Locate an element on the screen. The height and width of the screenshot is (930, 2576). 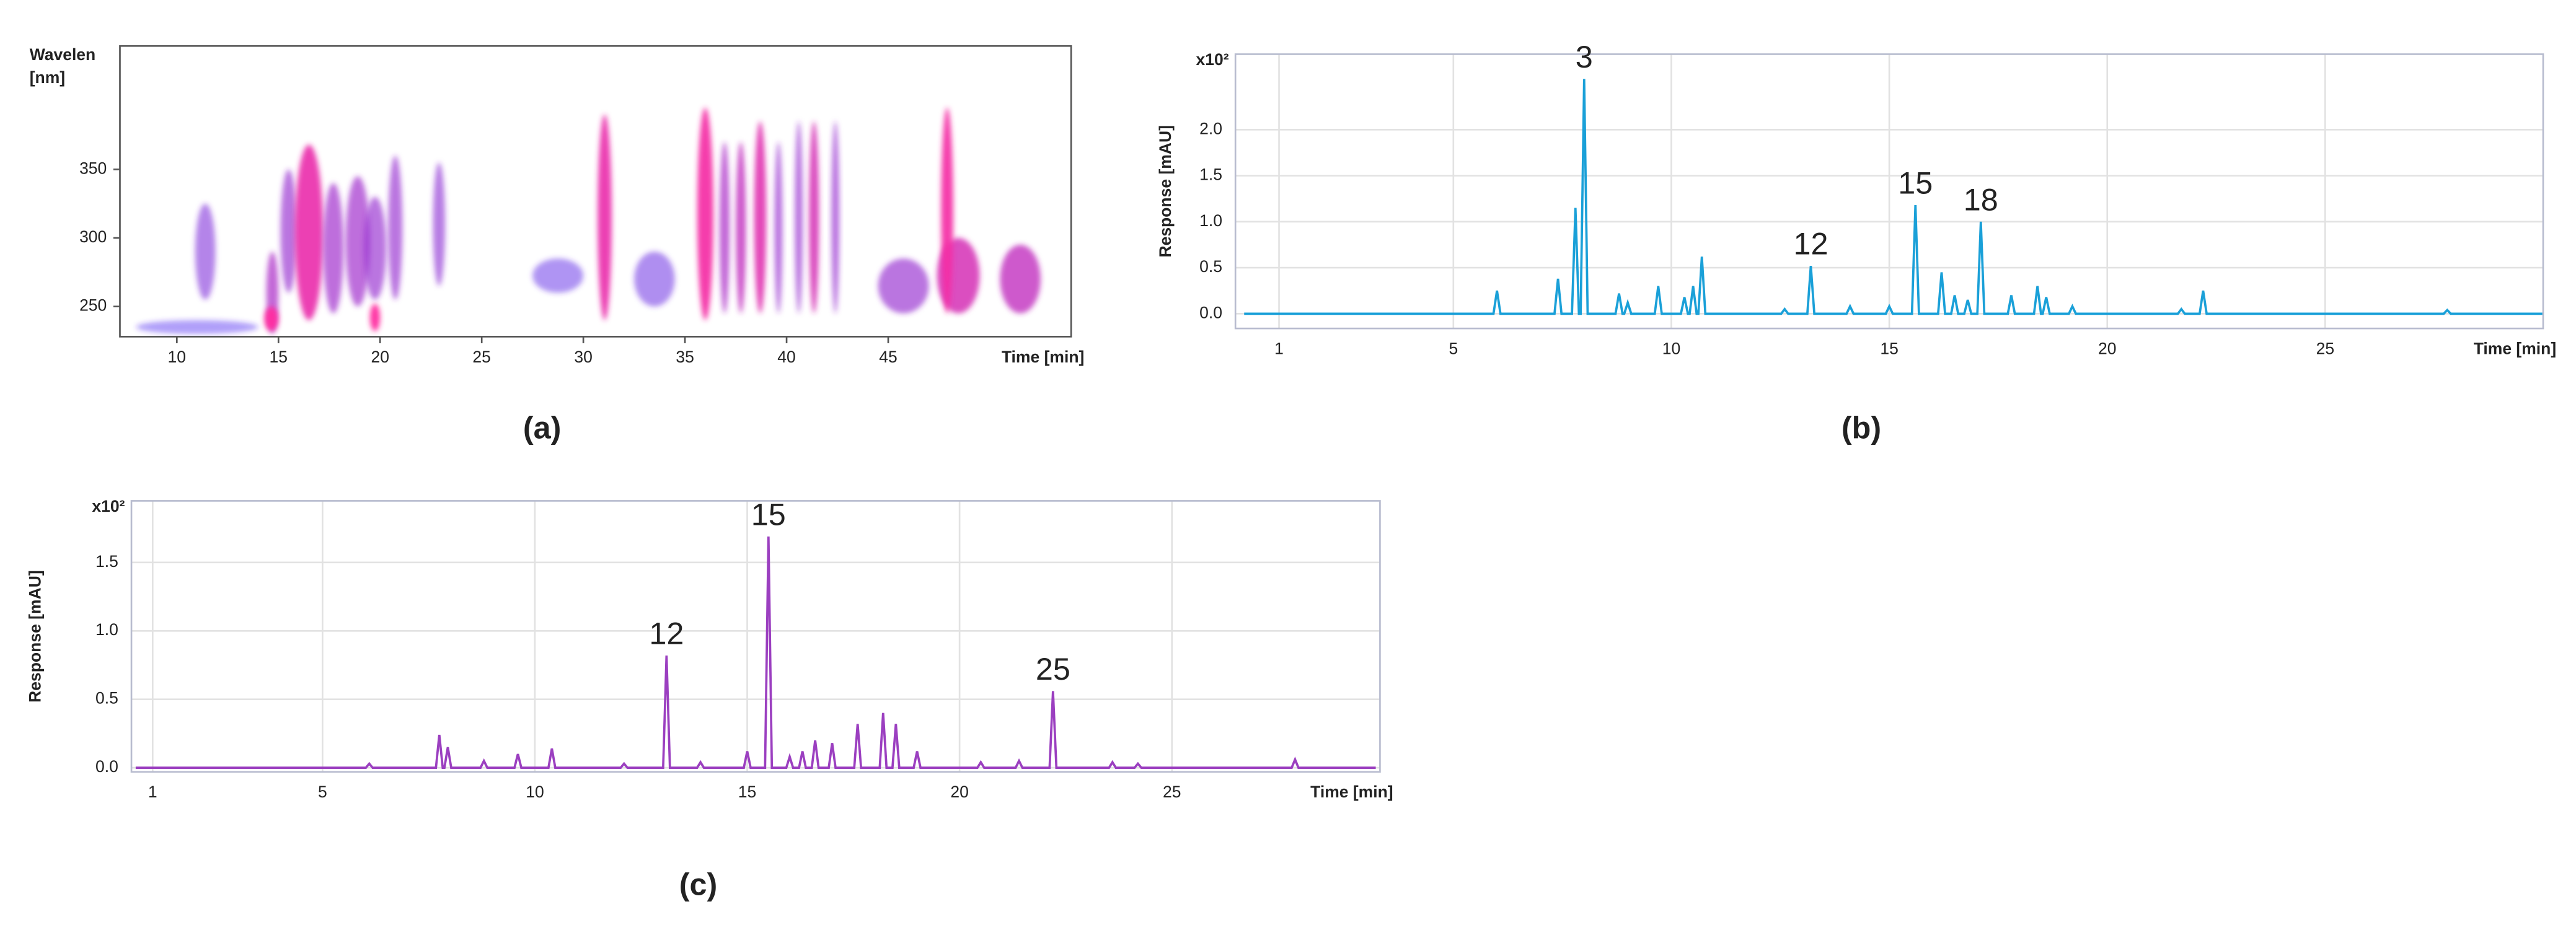
caption: (c) is located at coordinates (698, 884).